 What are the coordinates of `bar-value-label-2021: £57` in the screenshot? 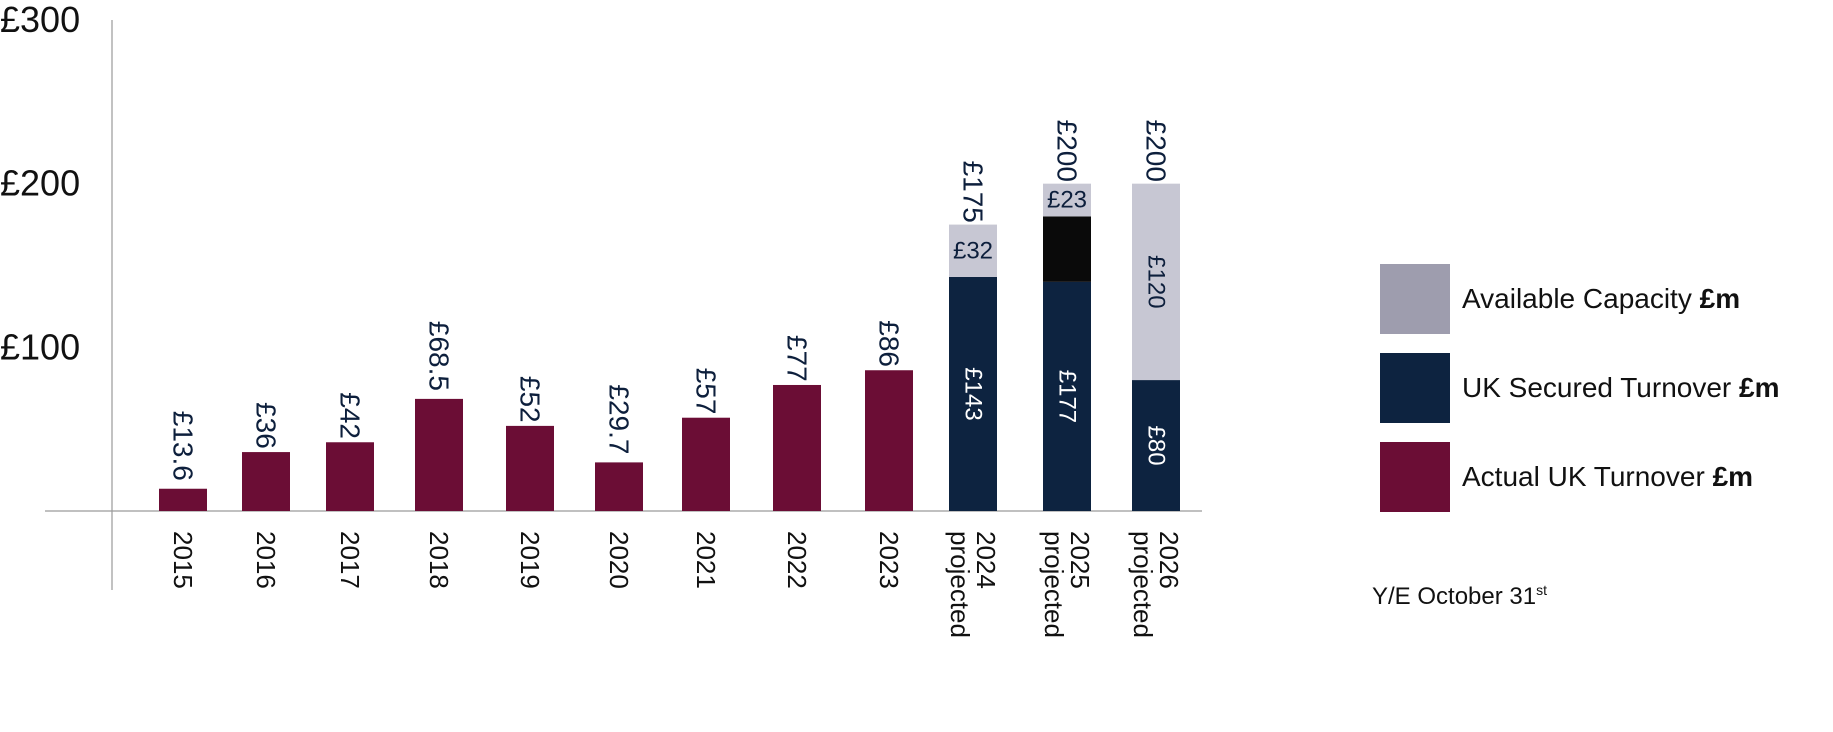 It's located at (706, 391).